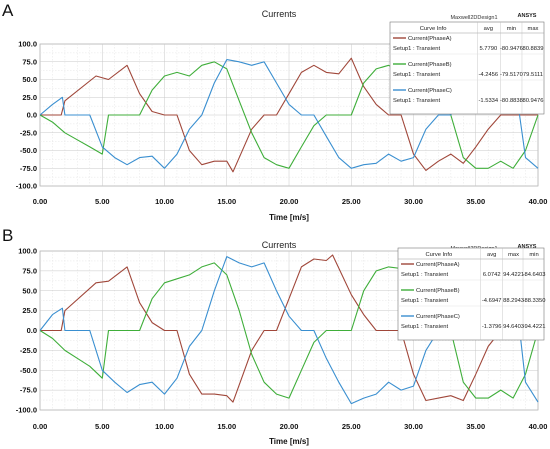 This screenshot has height=449, width=550. Describe the element at coordinates (532, 101) in the screenshot. I see `legend-stat: 80.9476` at that location.